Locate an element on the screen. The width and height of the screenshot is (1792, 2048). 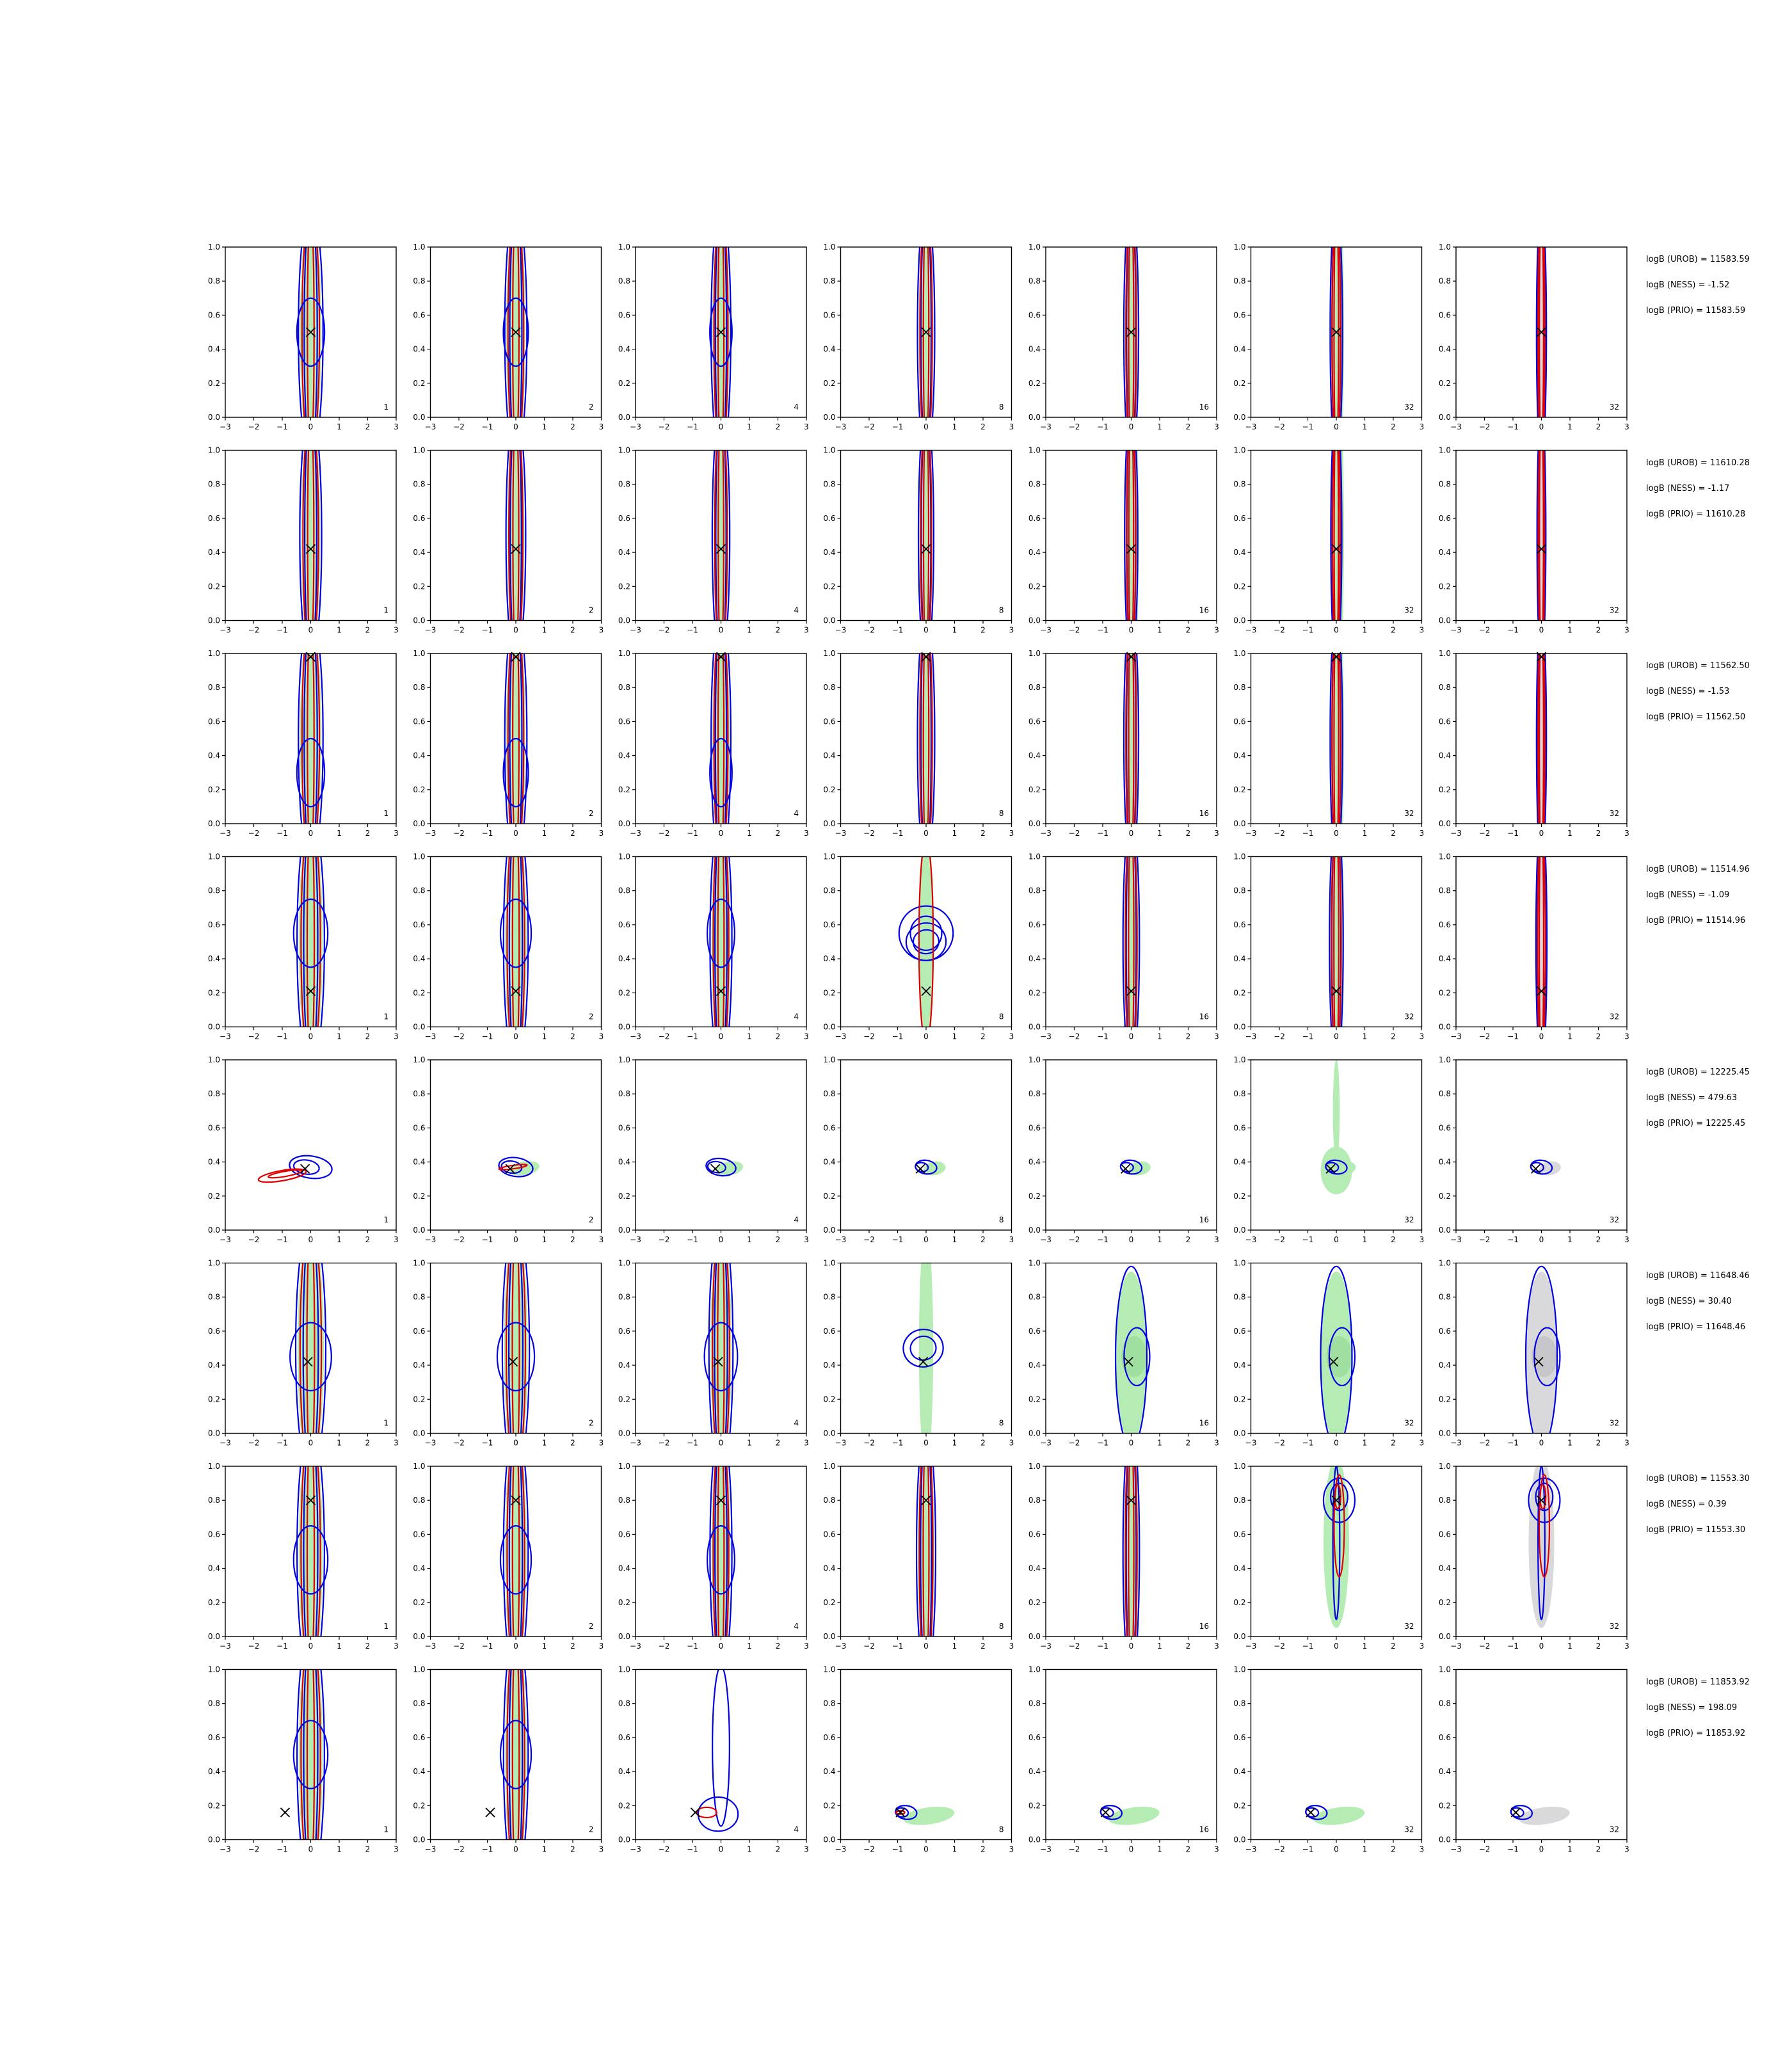
panel-r6-c1: −3 −2 −1 0 1 2 3 0.0 0.2 0.4 0.6 0.8 1.0 1 is located at coordinates (303, 1353).